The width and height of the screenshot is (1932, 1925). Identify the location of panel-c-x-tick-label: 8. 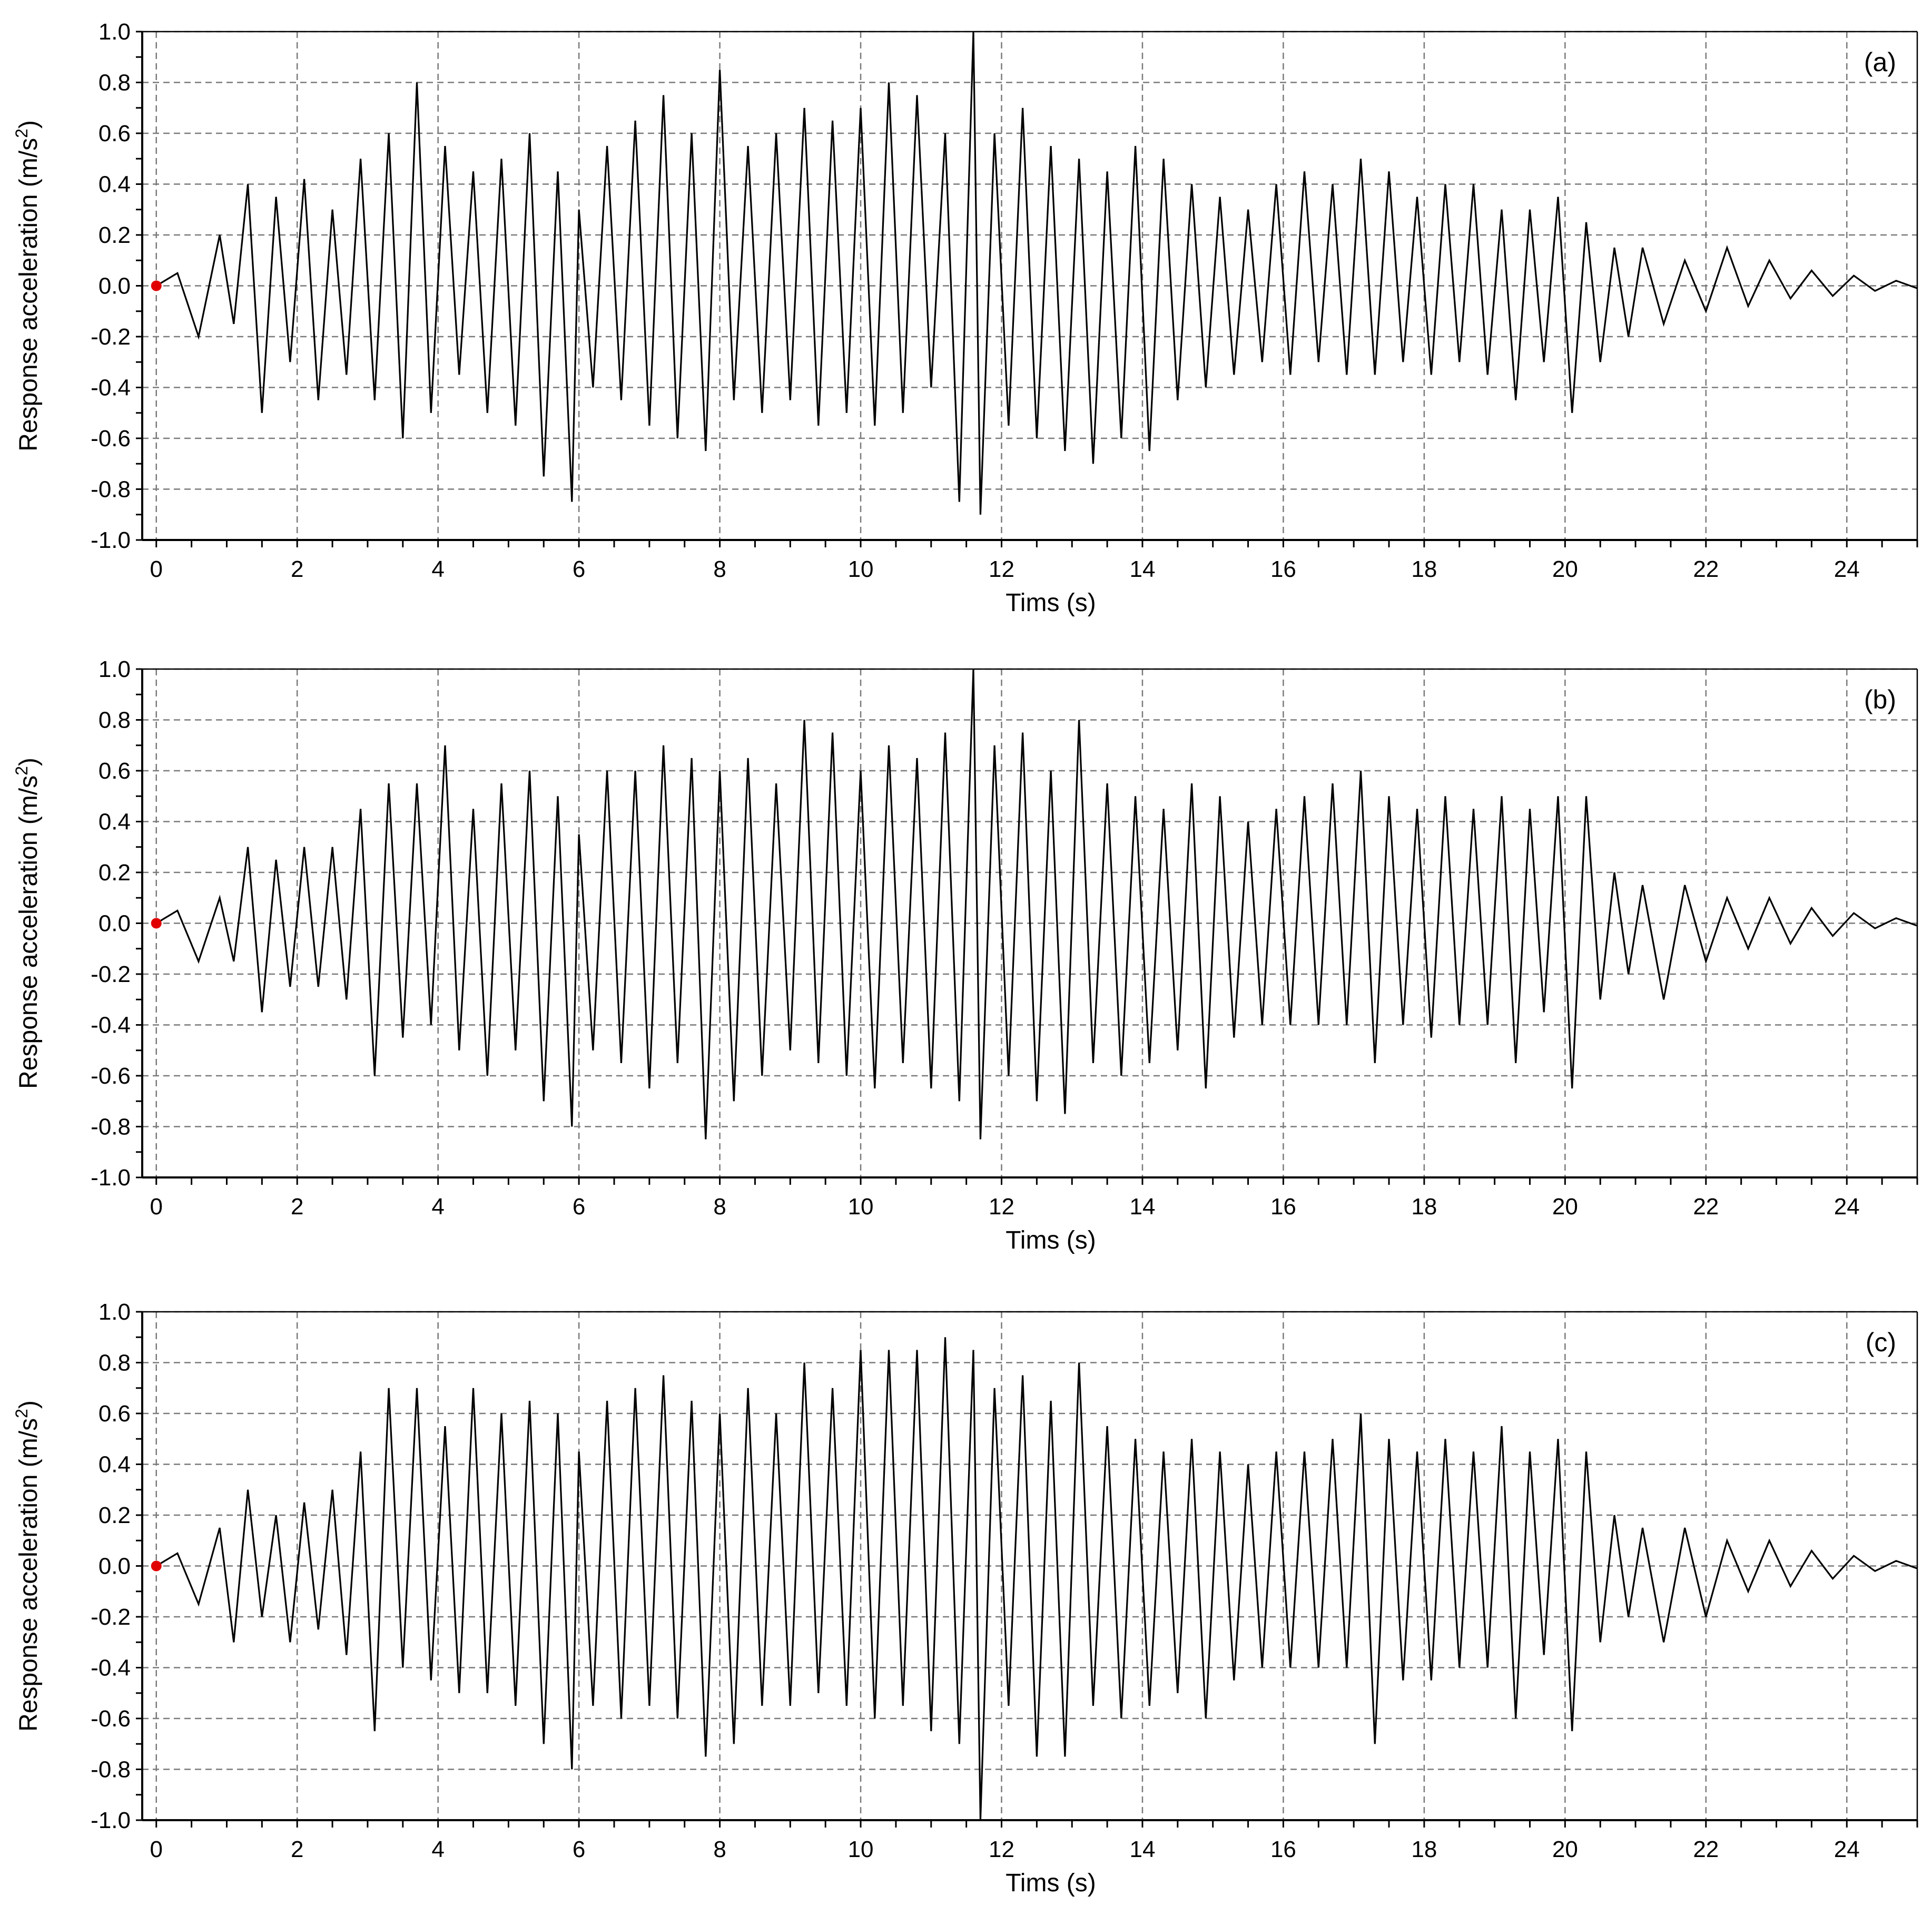
(719, 1849).